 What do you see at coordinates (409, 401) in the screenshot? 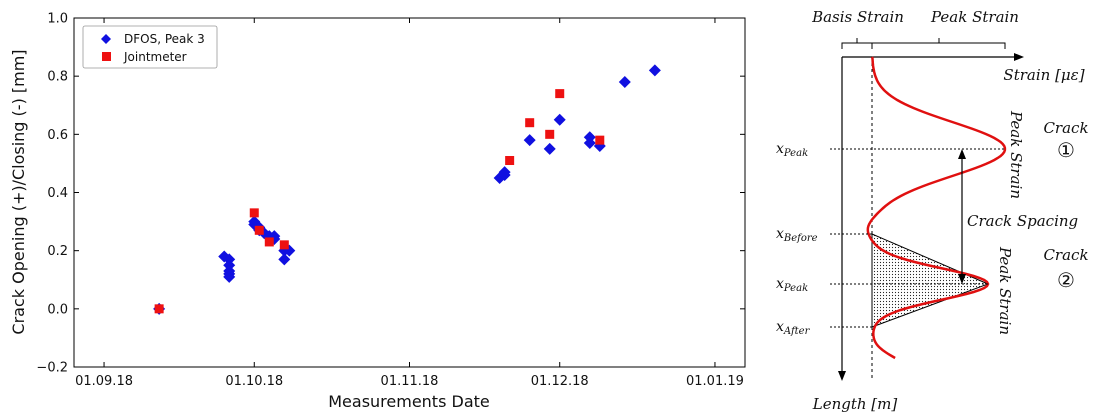
I see `x-axis-label: Measurements Date` at bounding box center [409, 401].